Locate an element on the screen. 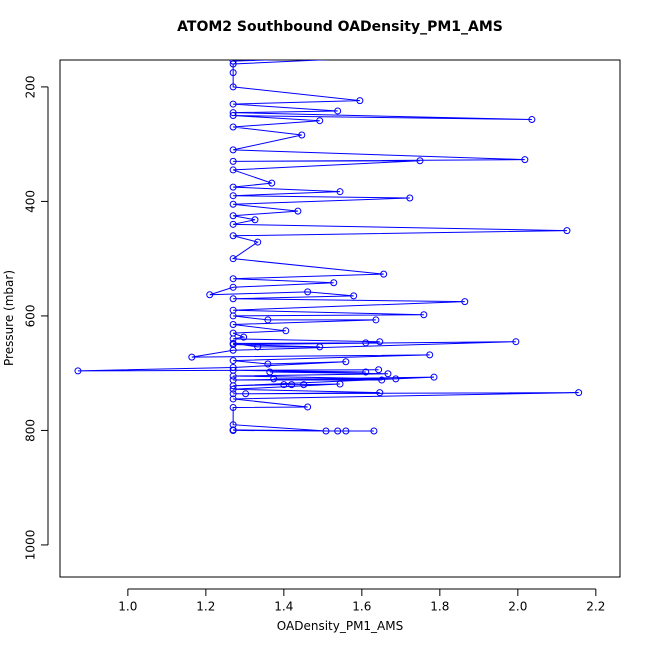 The image size is (650, 654). x-axis-label: OADensity_PM1_AMS is located at coordinates (340, 626).